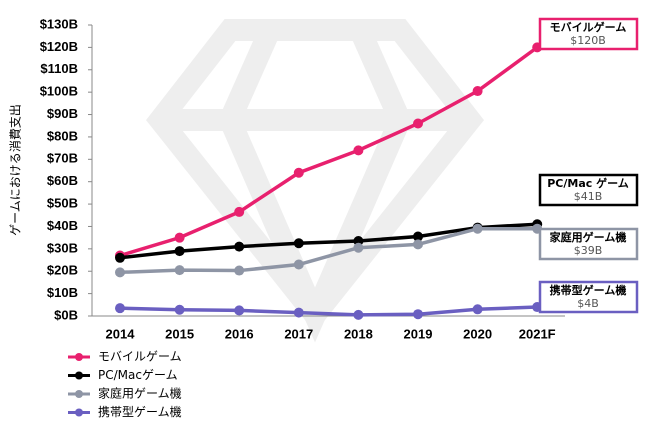 The width and height of the screenshot is (650, 430). I want to click on y-tick-label: $50B, so click(62, 203).